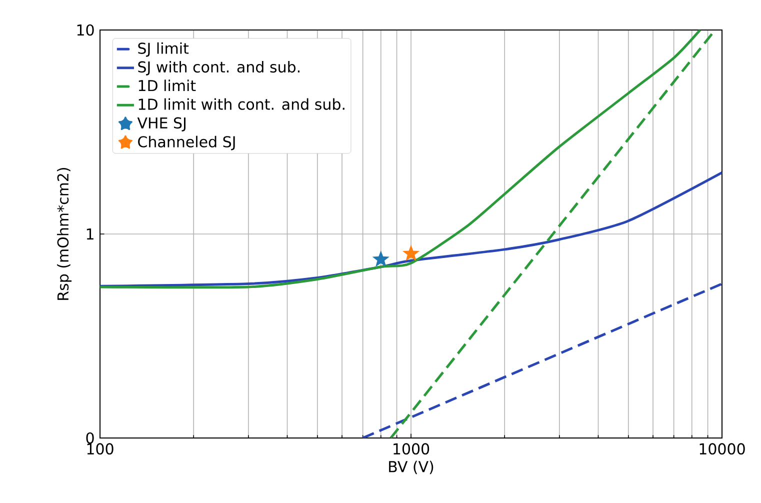 The width and height of the screenshot is (761, 503). Describe the element at coordinates (411, 467) in the screenshot. I see `x-axis-title: BV (V)` at that location.